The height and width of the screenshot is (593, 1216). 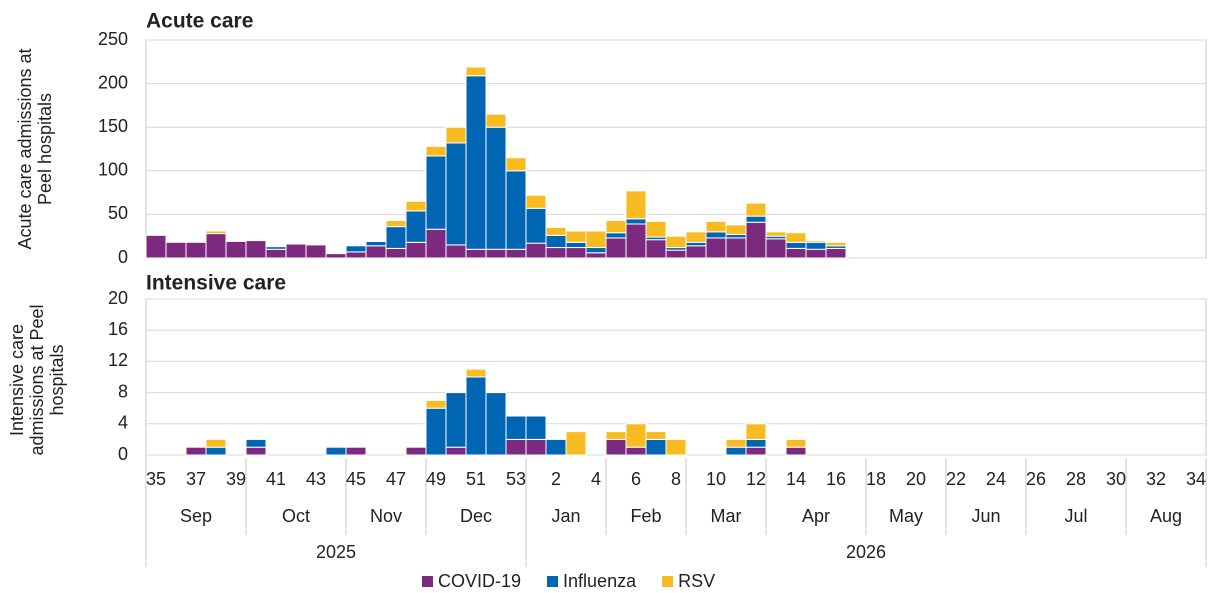 What do you see at coordinates (1116, 479) in the screenshot?
I see `x-tick-label: 30` at bounding box center [1116, 479].